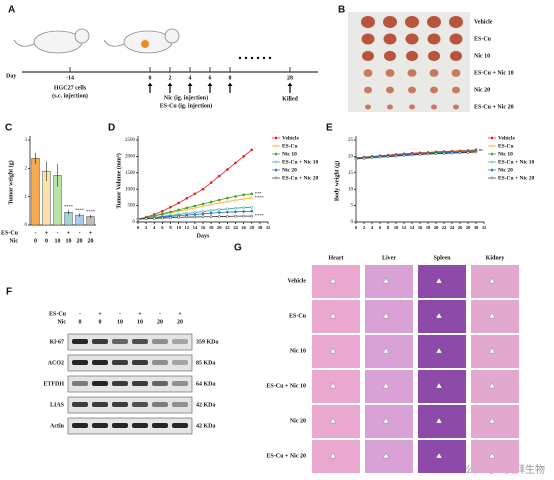 Image resolution: width=554 pixels, height=480 pixels. I want to click on row-label: ES-Cu, so click(58, 314).